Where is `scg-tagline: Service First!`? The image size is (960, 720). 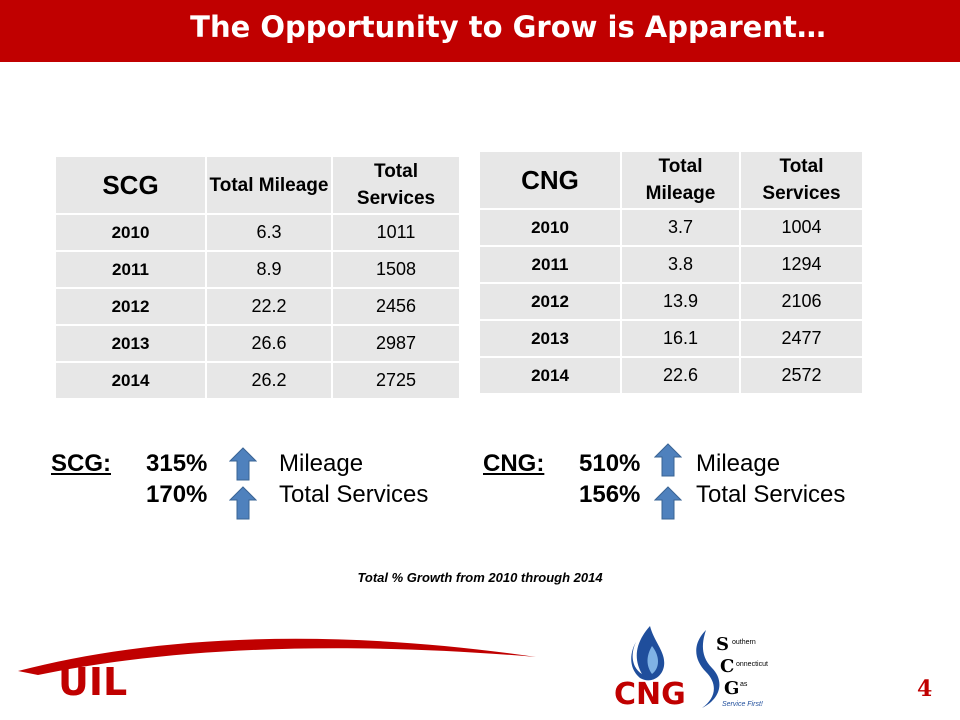 scg-tagline: Service First! is located at coordinates (742, 704).